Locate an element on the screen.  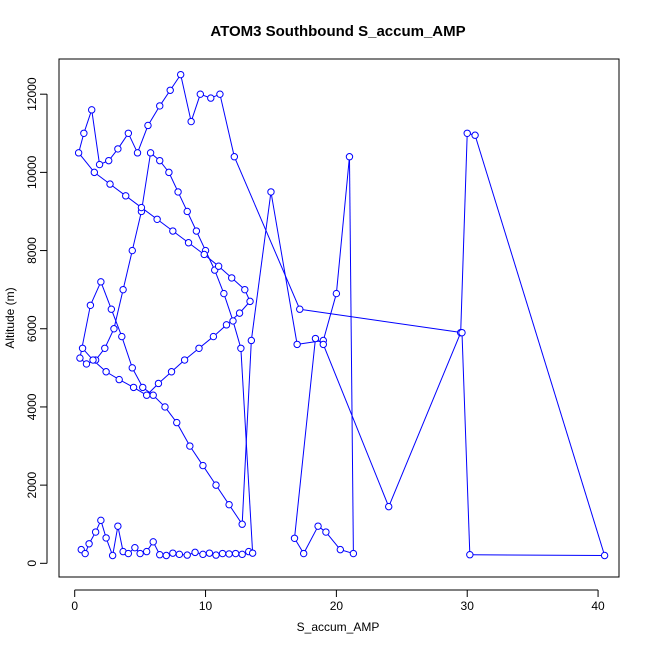
y-tick-label: 8000 is located at coordinates (32, 250).